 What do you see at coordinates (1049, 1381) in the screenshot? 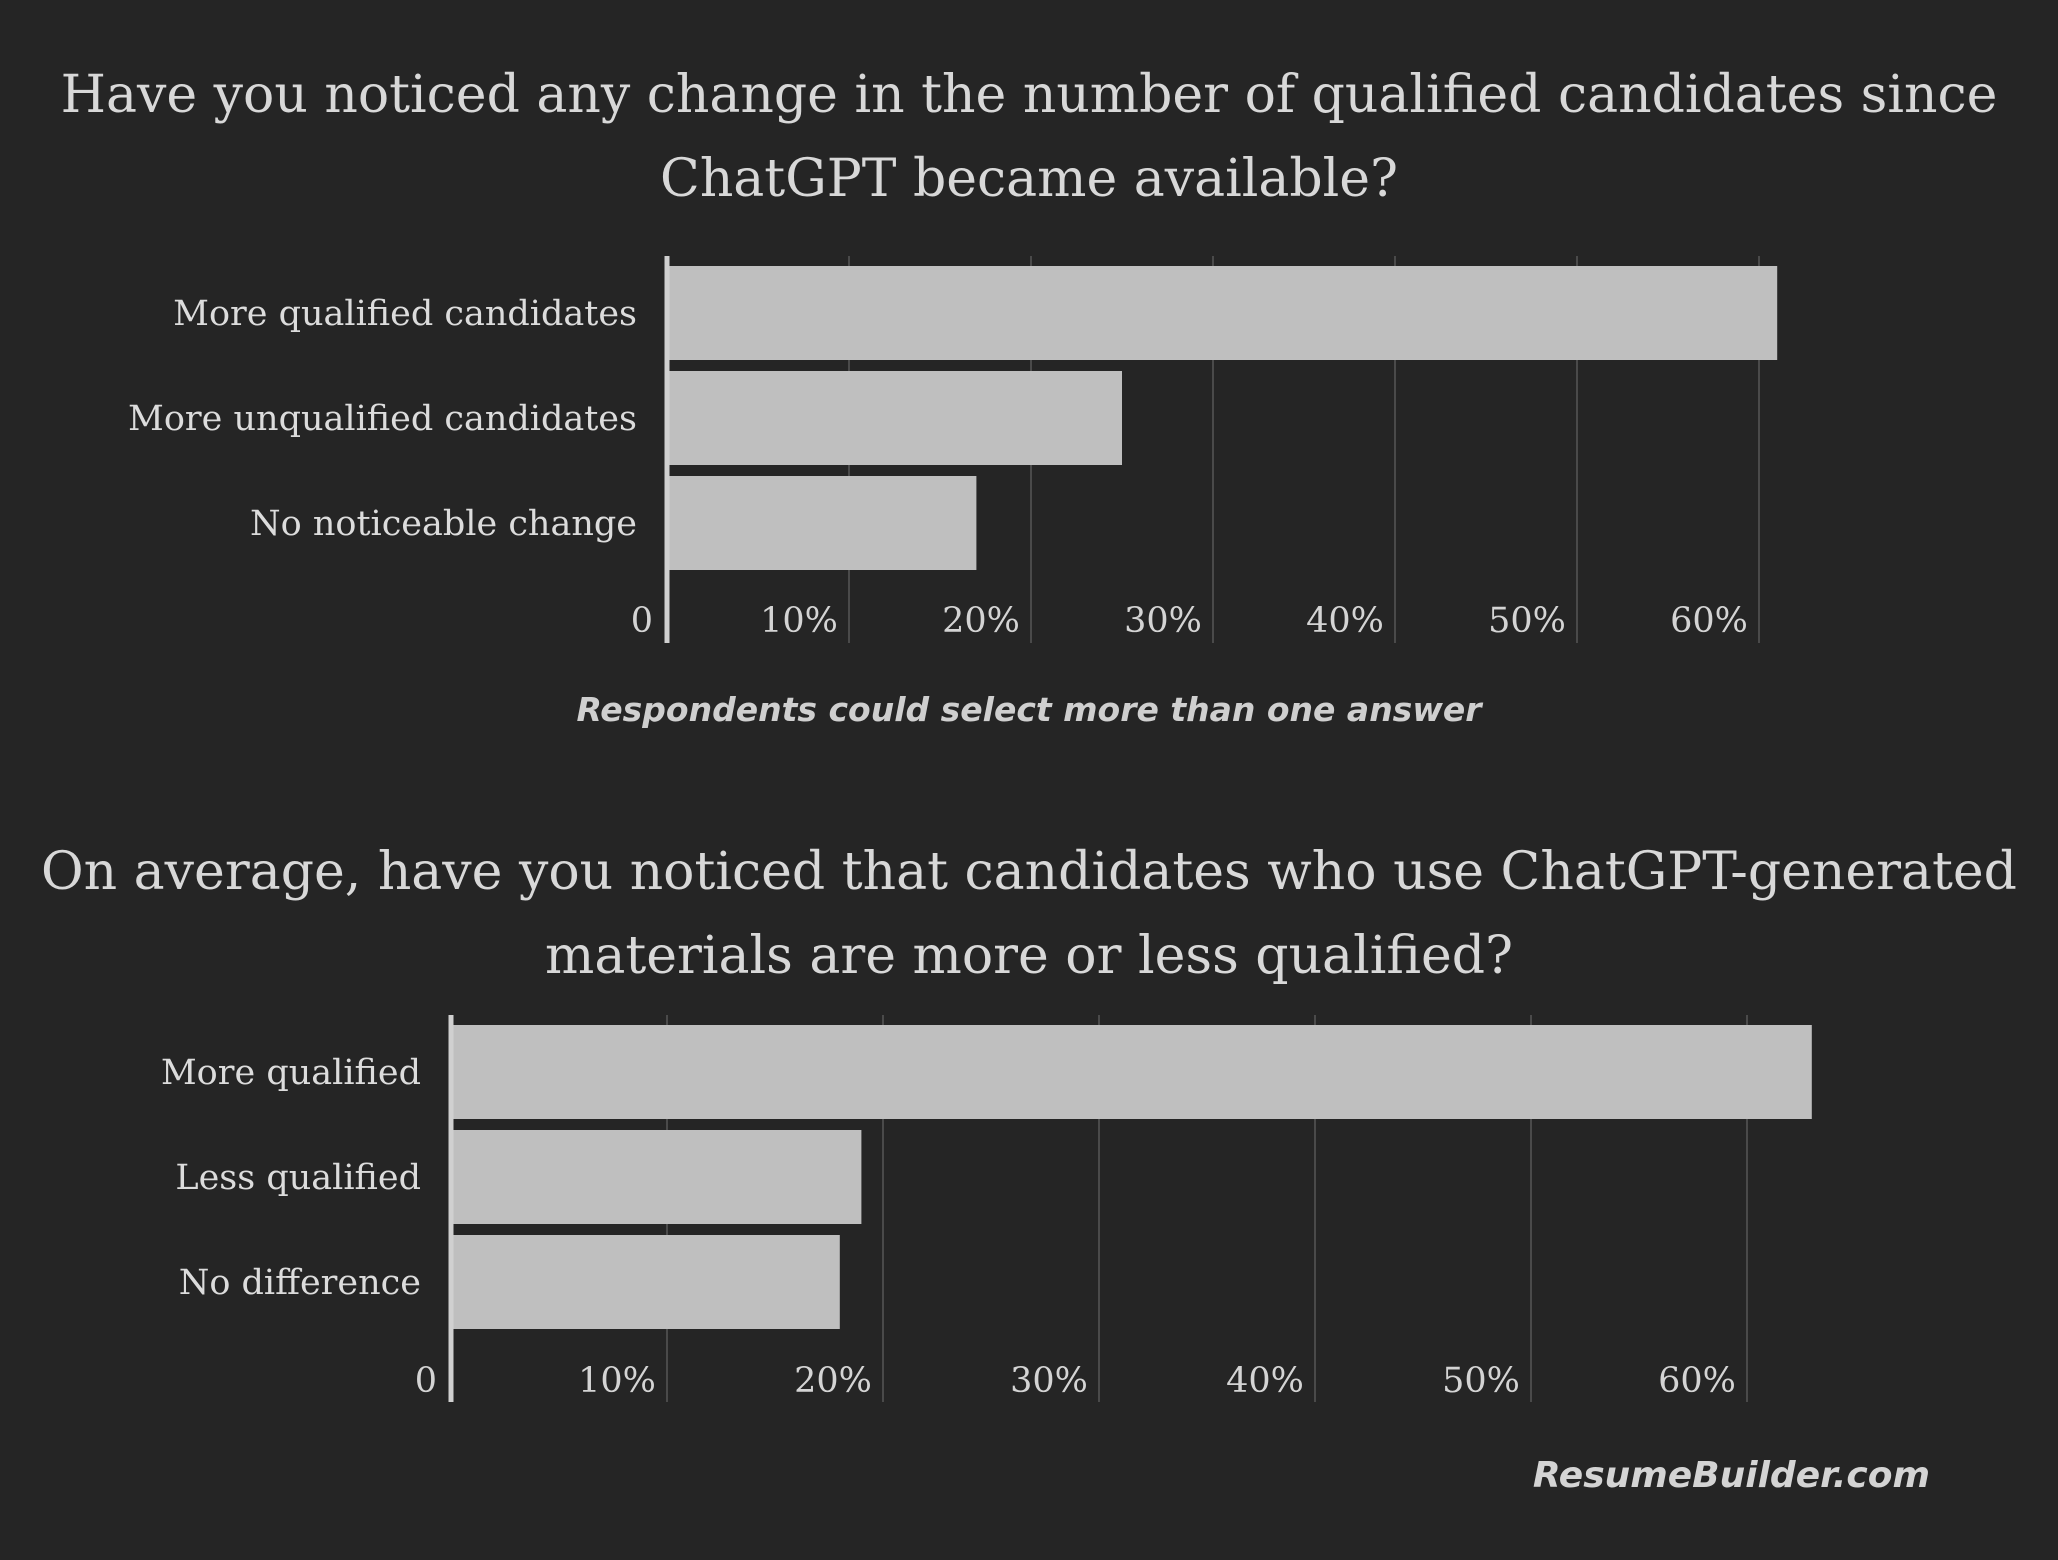
I see `chart-2-tick-label: 30%` at bounding box center [1049, 1381].